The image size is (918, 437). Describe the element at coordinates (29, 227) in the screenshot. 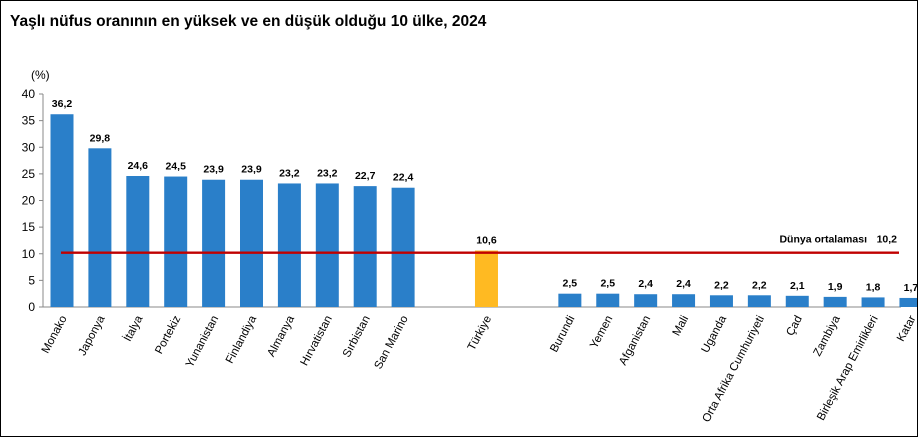

I see `y-tick-label: 15` at that location.